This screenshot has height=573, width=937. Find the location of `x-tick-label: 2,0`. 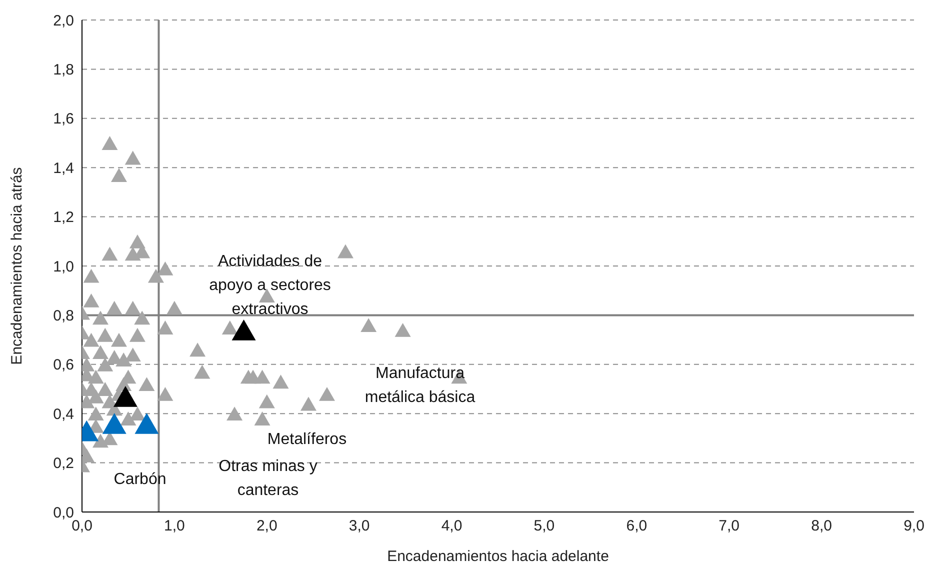

x-tick-label: 2,0 is located at coordinates (267, 526).